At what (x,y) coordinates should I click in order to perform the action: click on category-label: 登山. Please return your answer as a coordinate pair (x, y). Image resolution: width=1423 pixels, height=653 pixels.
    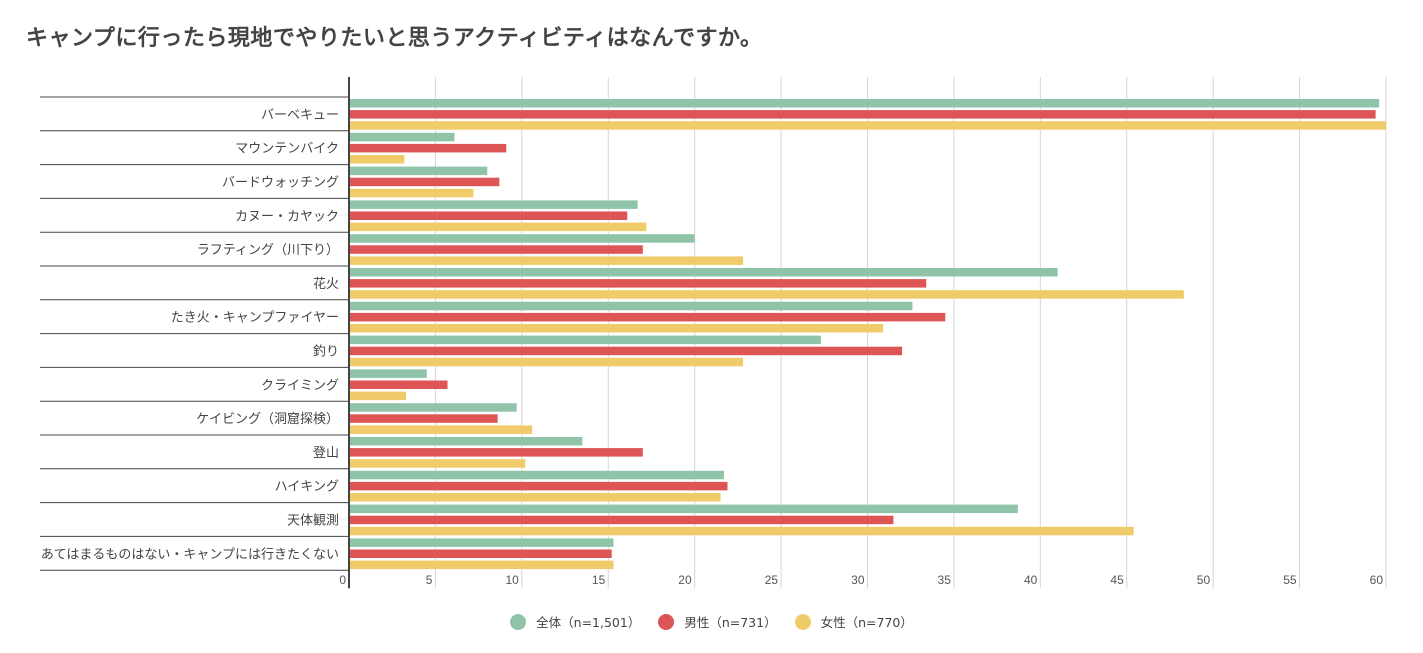
    Looking at the image, I should click on (326, 453).